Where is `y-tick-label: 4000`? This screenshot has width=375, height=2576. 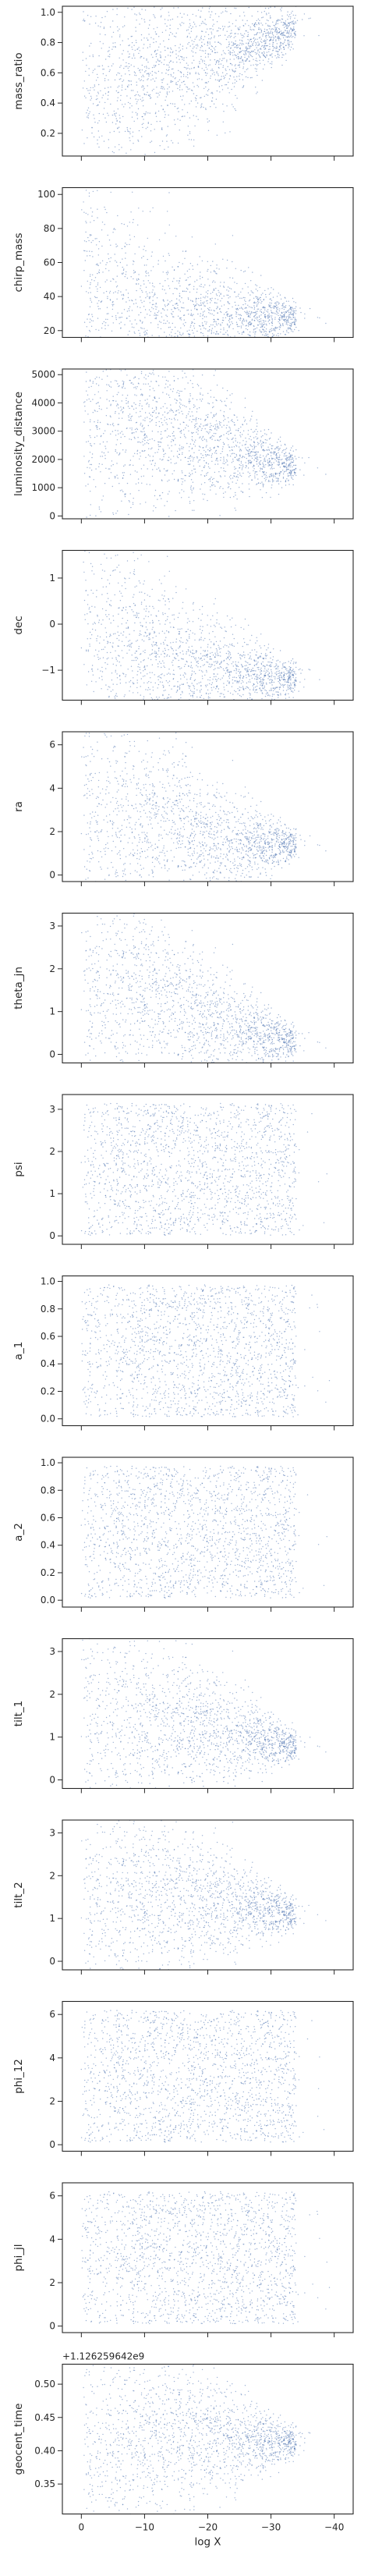 y-tick-label: 4000 is located at coordinates (43, 402).